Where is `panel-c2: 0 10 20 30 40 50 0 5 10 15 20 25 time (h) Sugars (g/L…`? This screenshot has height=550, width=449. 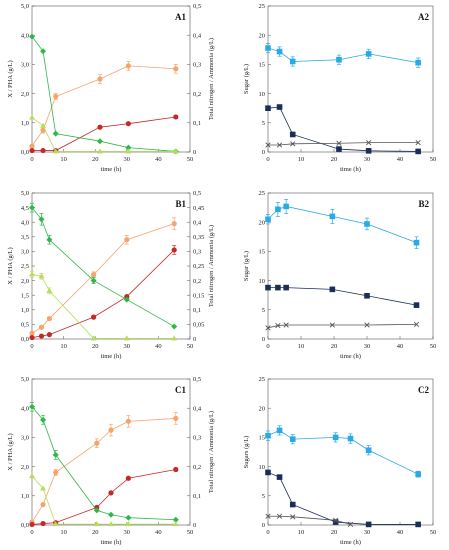
panel-c2: 0 10 20 30 40 50 0 5 10 15 20 25 time (h) Sugars (g/L… is located at coordinates (339, 461).